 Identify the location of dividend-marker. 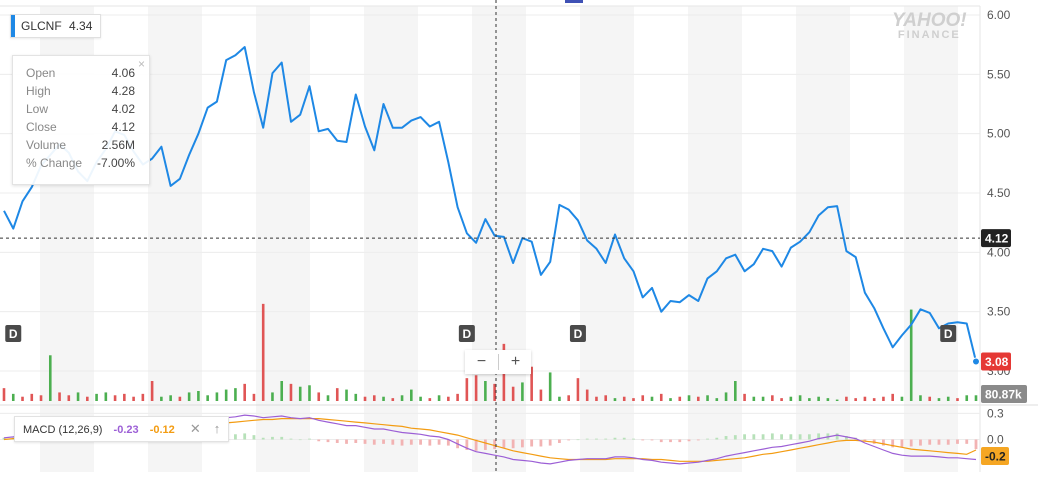
(13, 333).